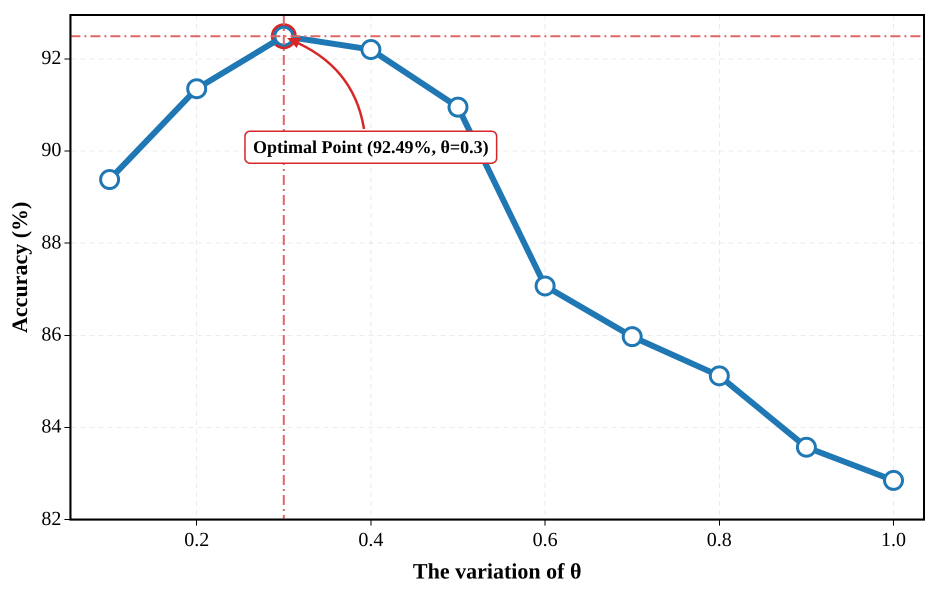 The width and height of the screenshot is (939, 594). What do you see at coordinates (51, 335) in the screenshot?
I see `y-tick-label: 86` at bounding box center [51, 335].